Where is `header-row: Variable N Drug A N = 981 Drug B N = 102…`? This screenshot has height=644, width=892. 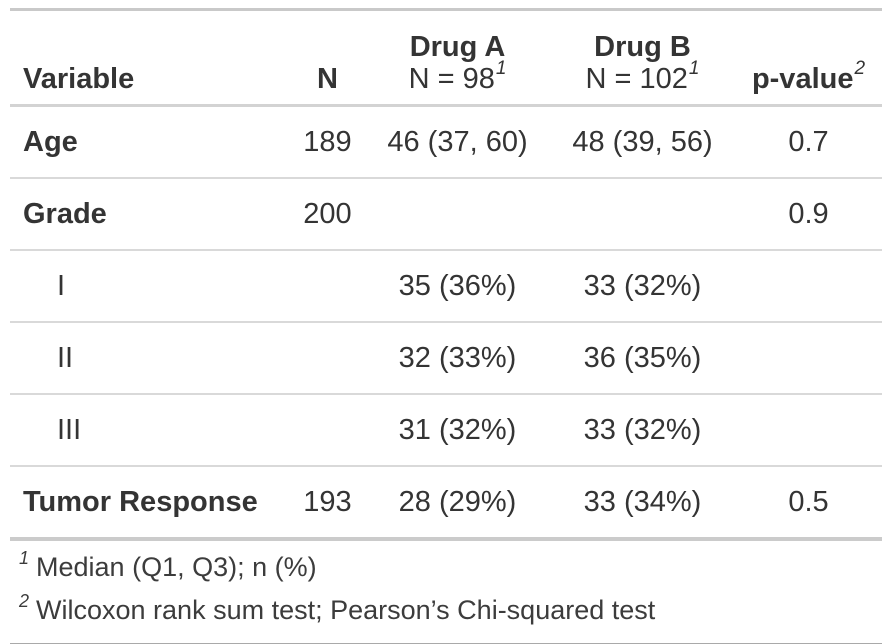
header-row: Variable N Drug A N = 981 Drug B N = 102… is located at coordinates (446, 58).